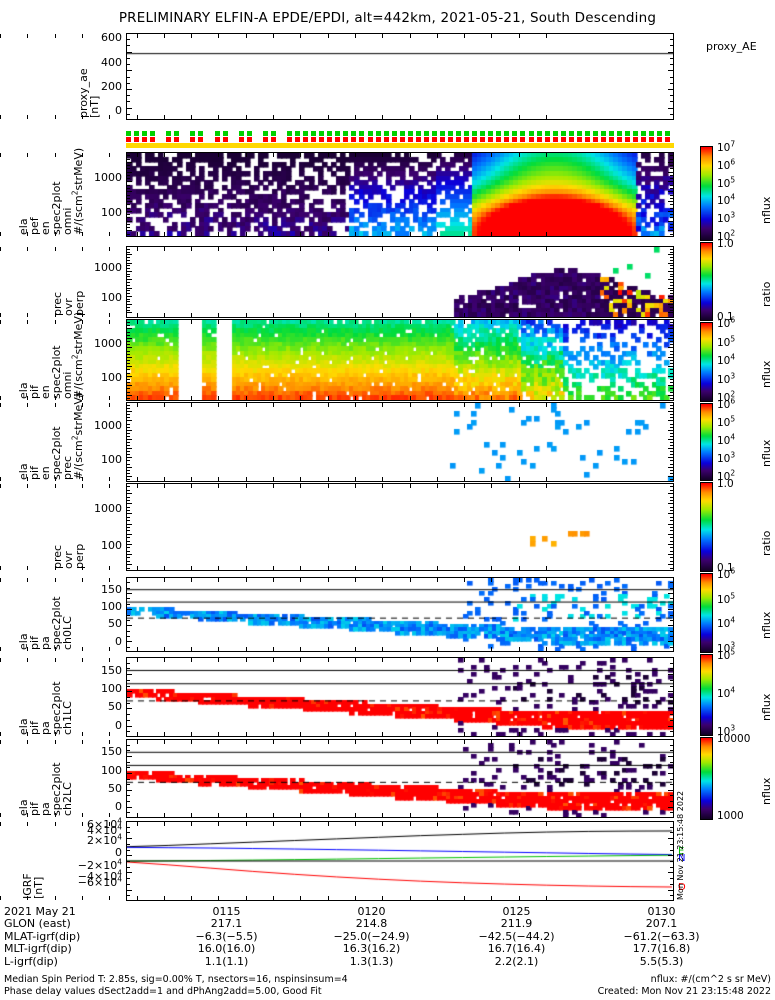 Image resolution: width=775 pixels, height=1000 pixels. I want to click on proxy-ae-legend-label: proxy_AE, so click(731, 46).